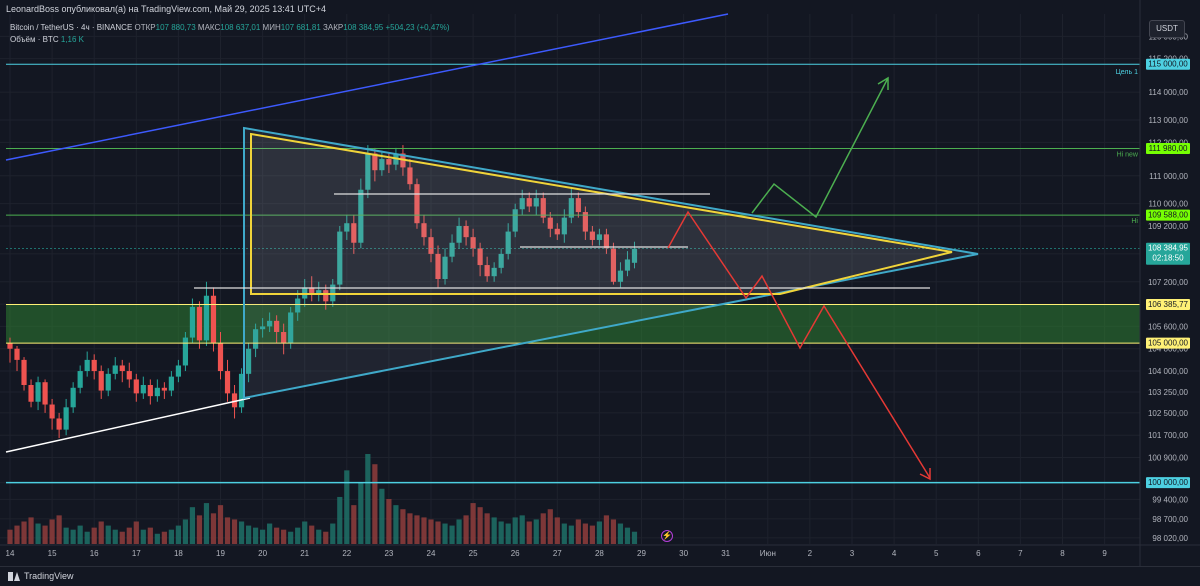  I want to click on price-label-text: 105 000,00, so click(1168, 343).